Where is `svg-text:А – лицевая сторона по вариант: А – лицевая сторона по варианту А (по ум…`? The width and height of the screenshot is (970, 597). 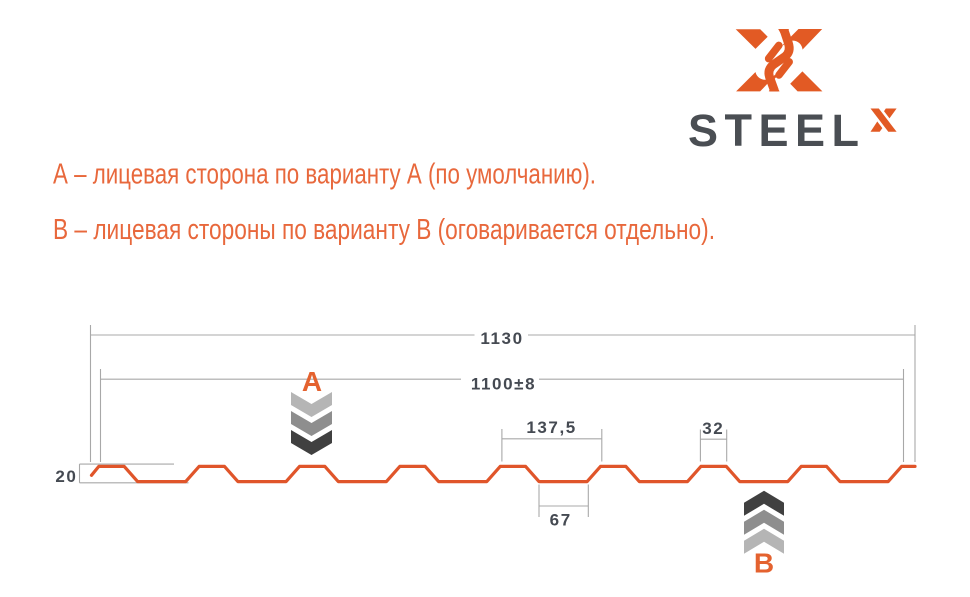 svg-text:А – лицевая сторона по вариант: А – лицевая сторона по варианту А (по ум… is located at coordinates (324, 175).